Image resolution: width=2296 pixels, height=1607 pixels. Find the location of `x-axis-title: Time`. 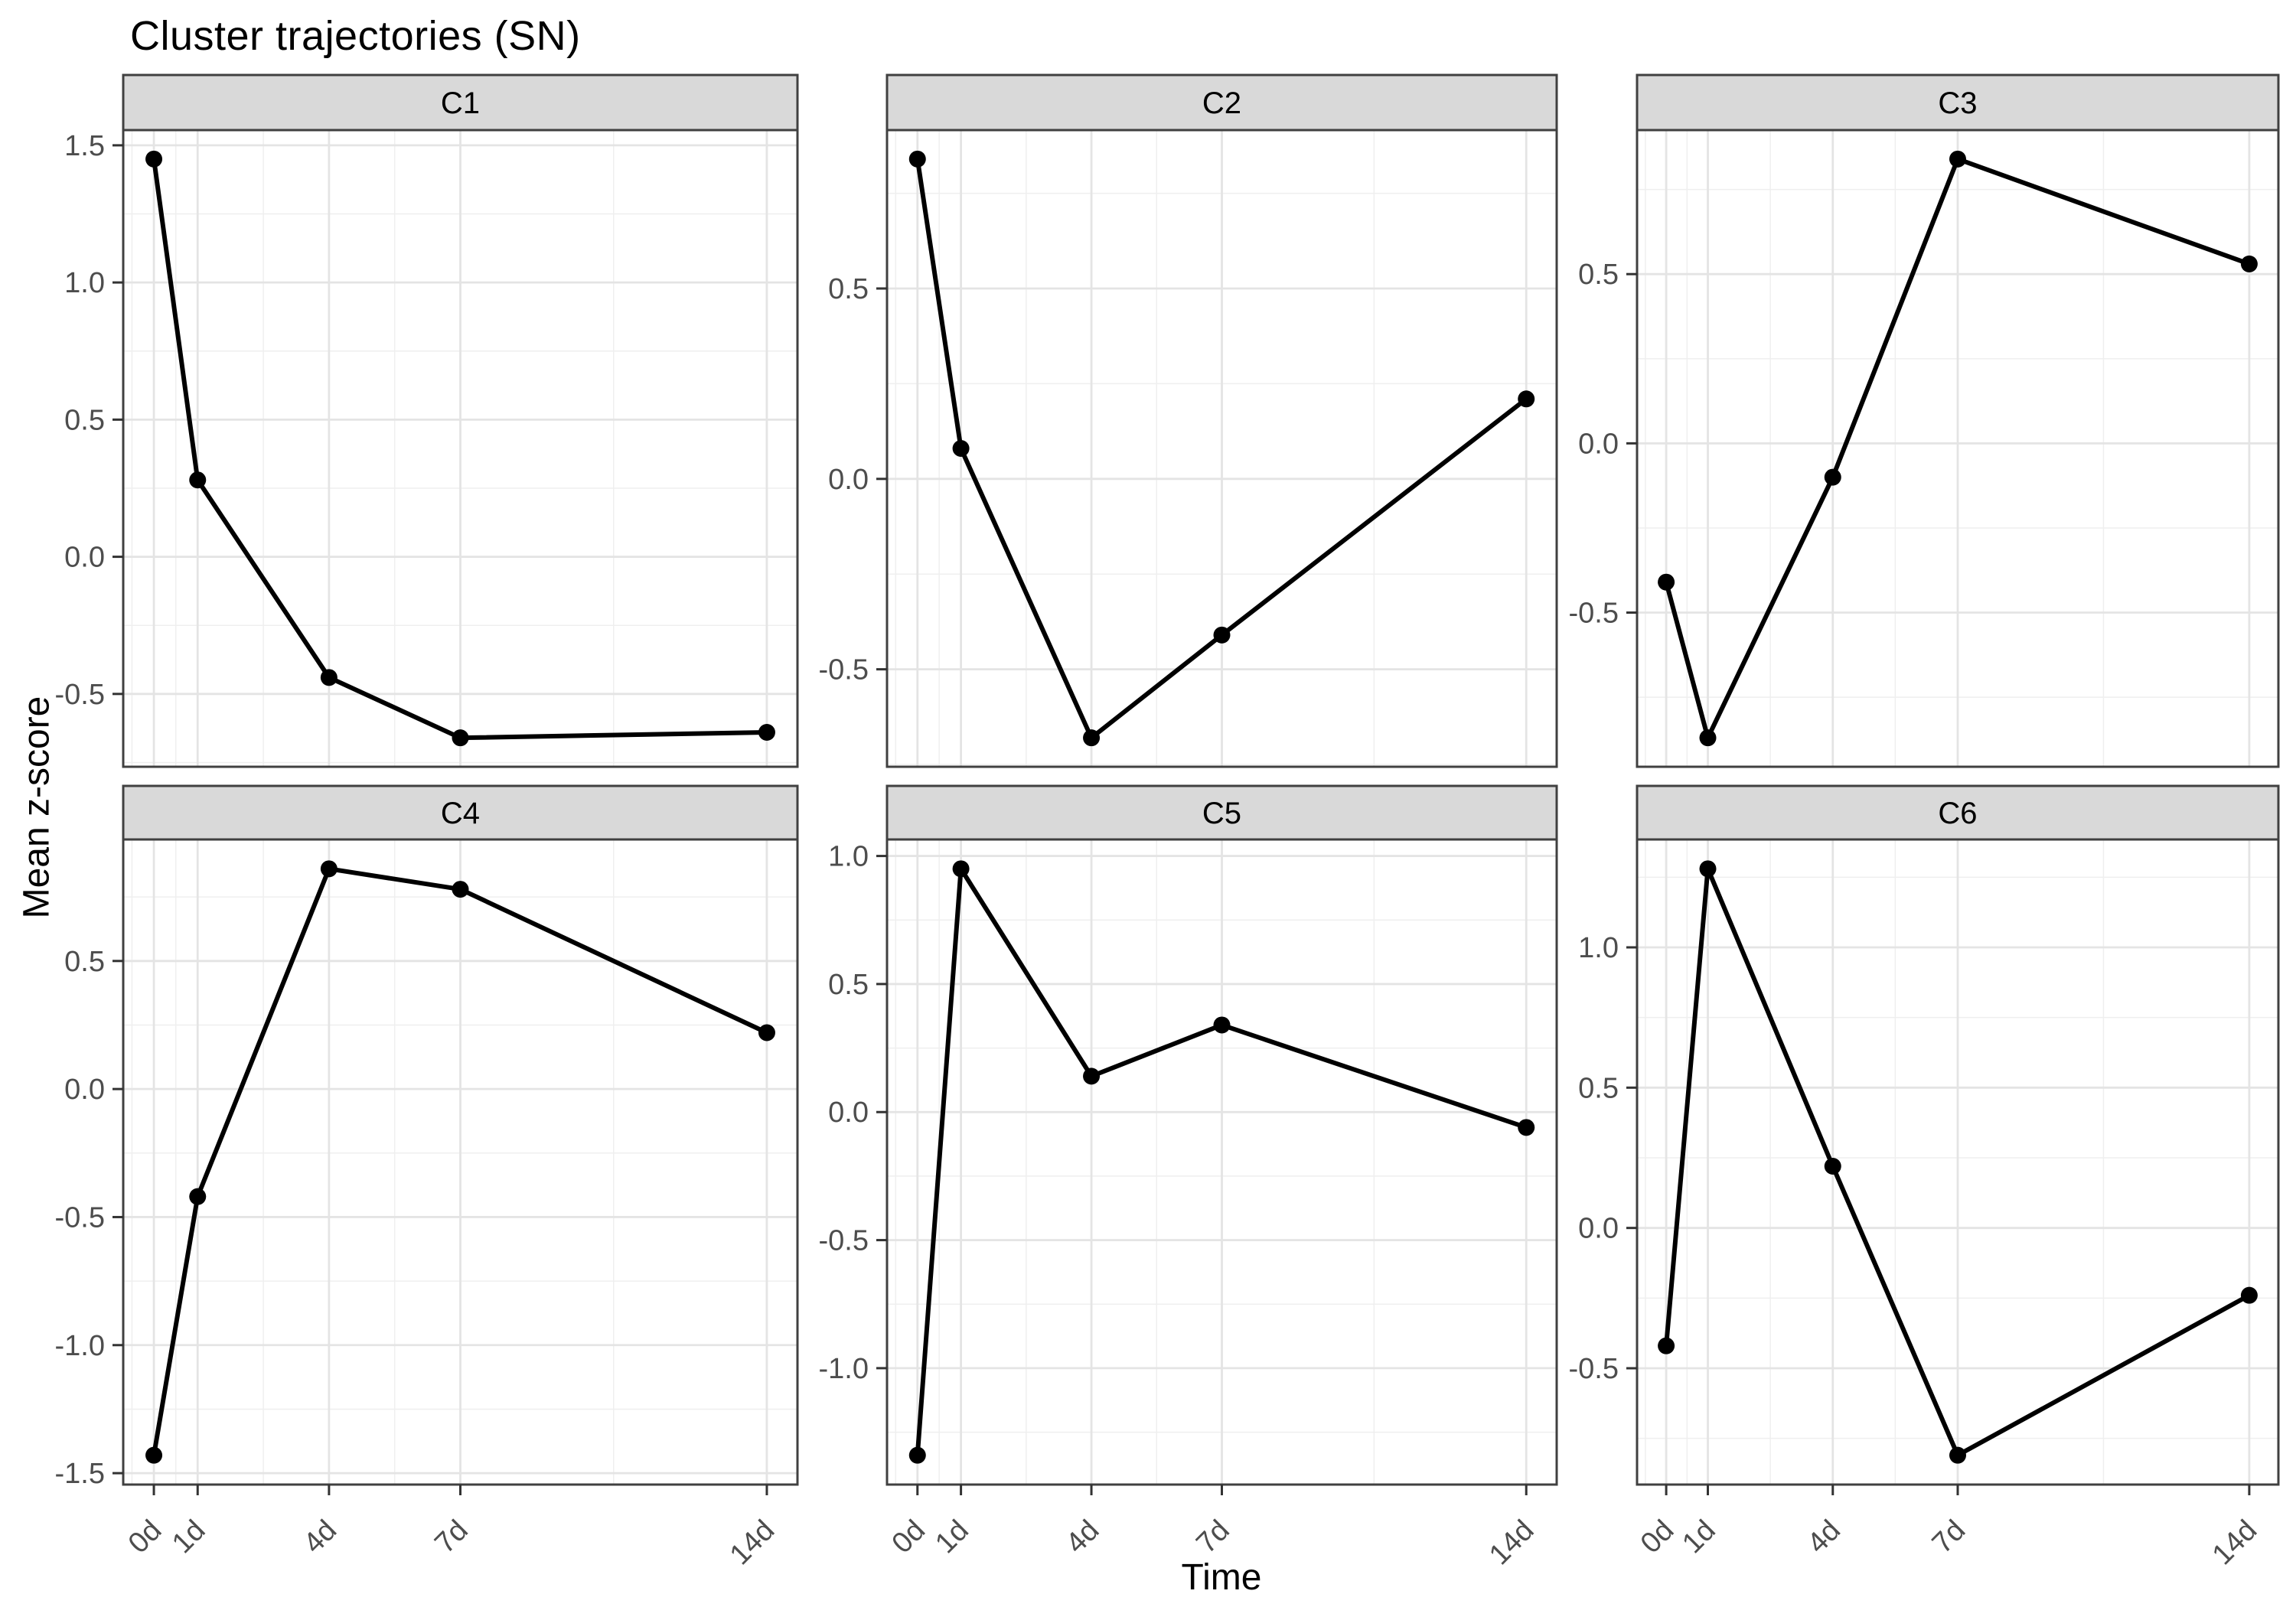

x-axis-title: Time is located at coordinates (1221, 1577).